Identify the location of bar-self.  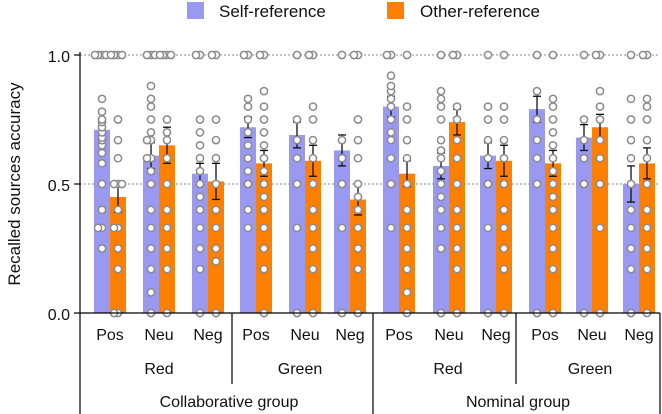
(248, 220).